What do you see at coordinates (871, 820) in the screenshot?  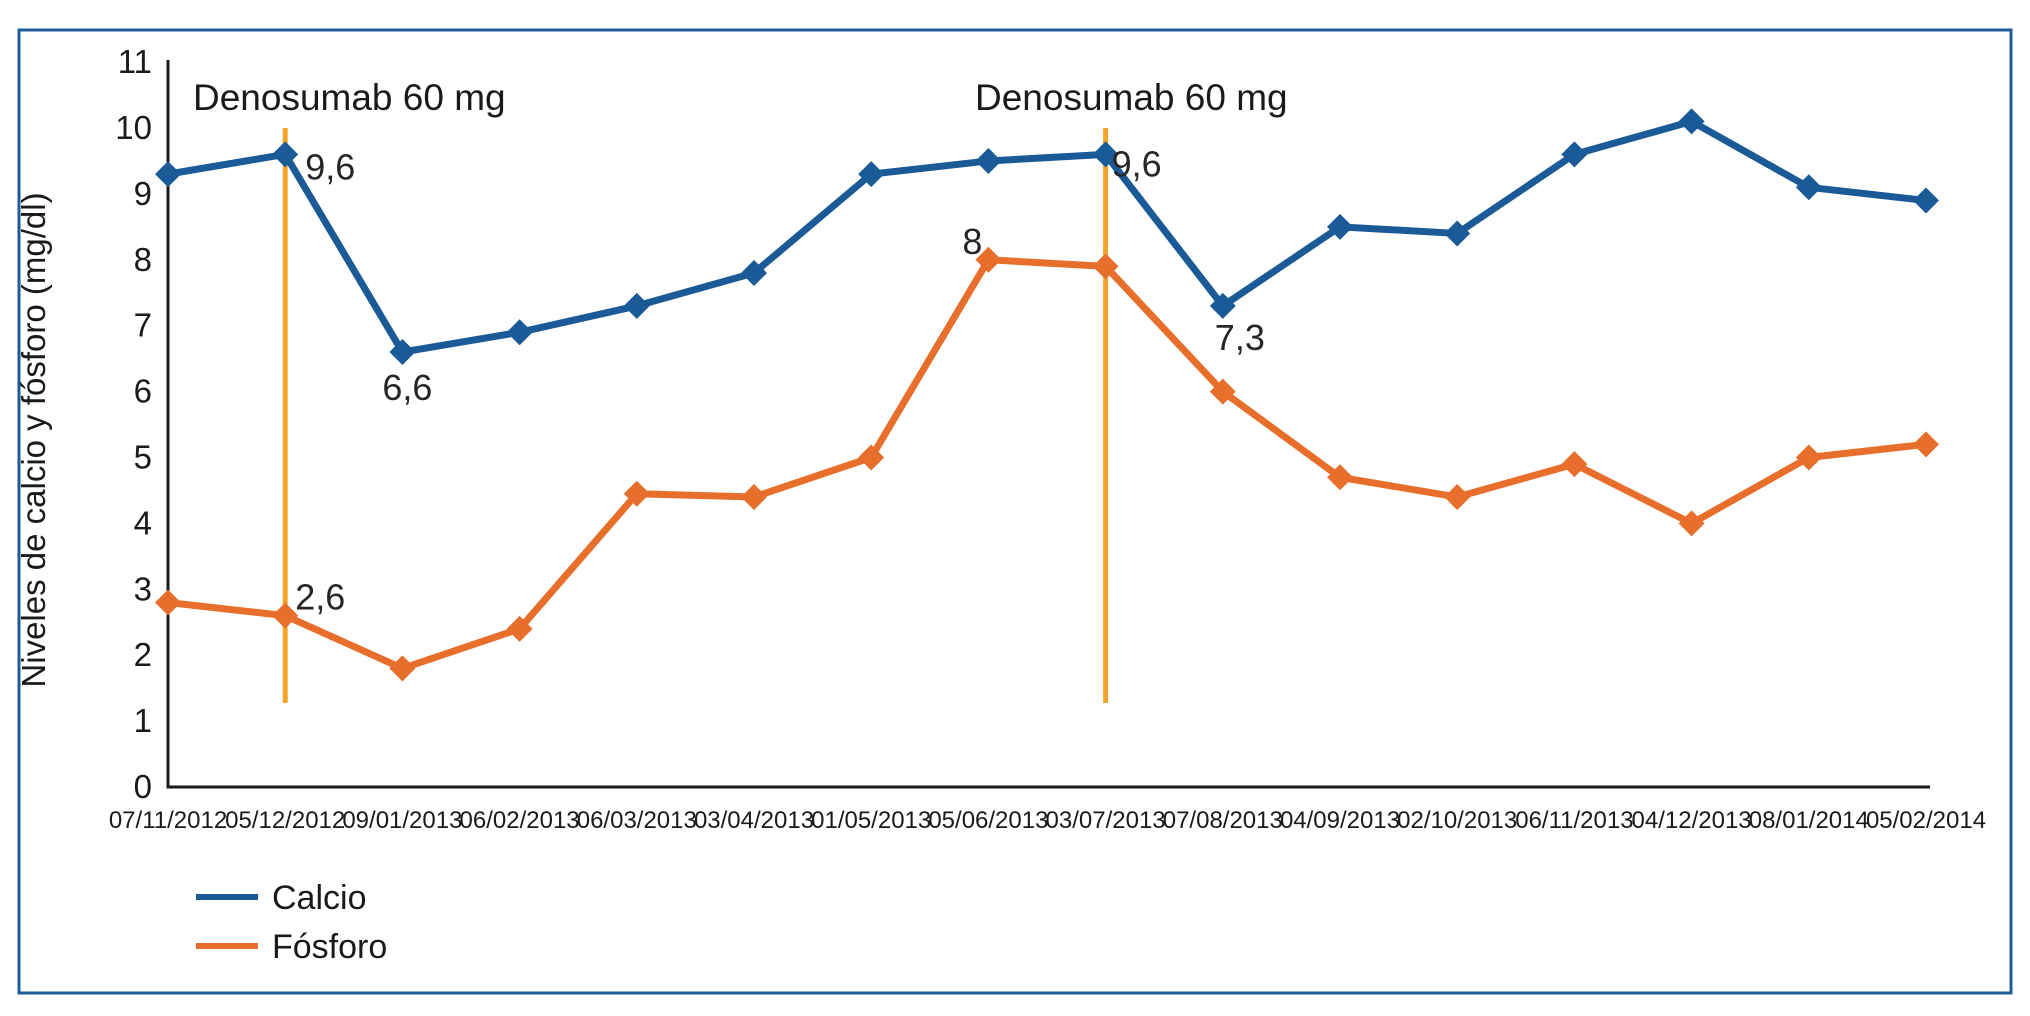 I see `x-axis-label: 01/05/2013` at bounding box center [871, 820].